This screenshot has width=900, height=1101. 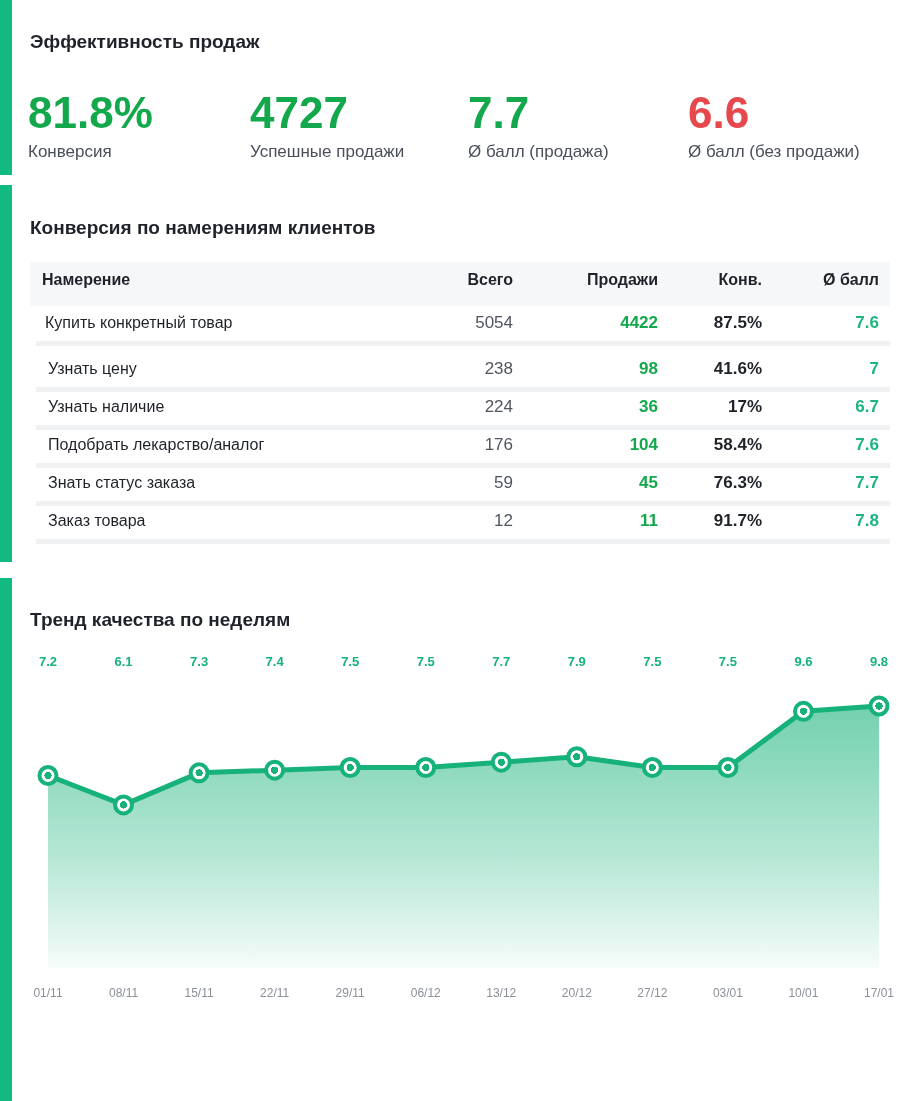 What do you see at coordinates (498, 368) in the screenshot?
I see `data-label: 238` at bounding box center [498, 368].